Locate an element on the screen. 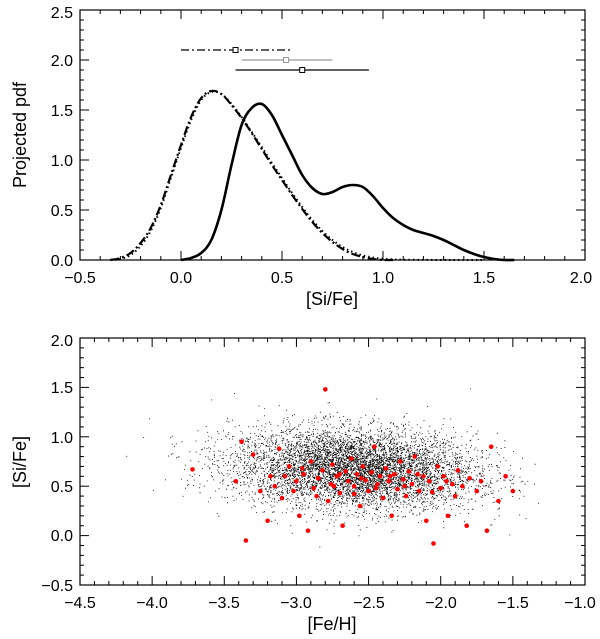  top-y-axis-title: Projected pdf is located at coordinates (20, 134).